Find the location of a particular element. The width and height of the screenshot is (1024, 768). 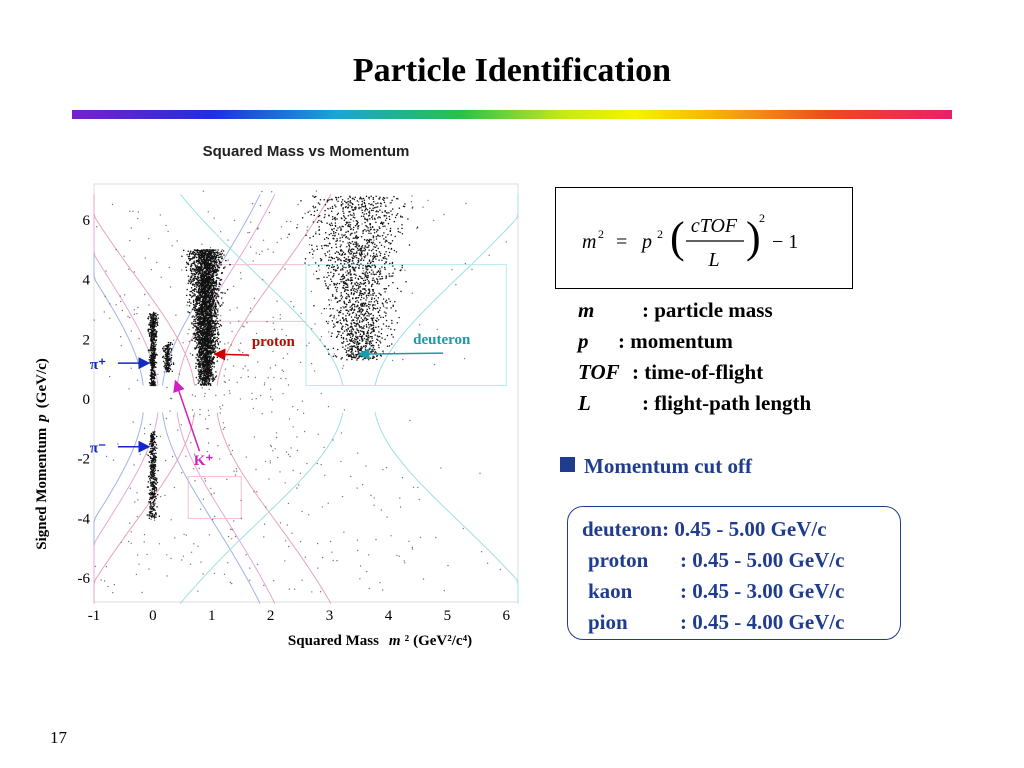

negative-cut-box is located at coordinates (214, 497).